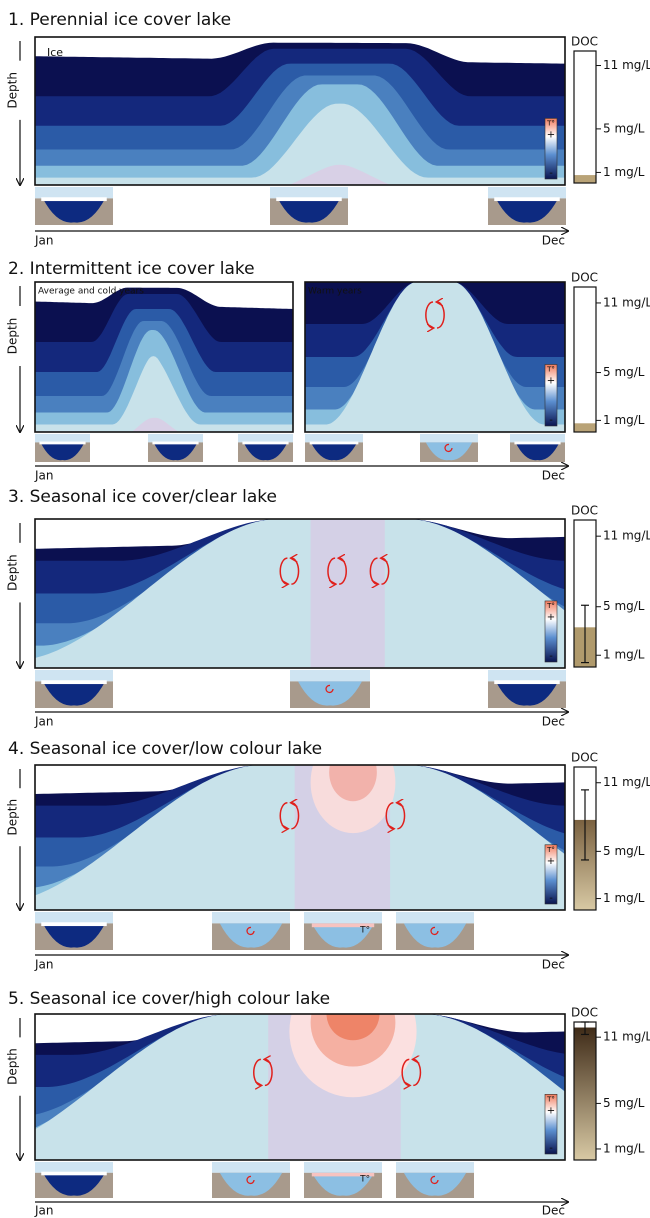 The height and width of the screenshot is (1218, 650). Describe the element at coordinates (91, 292) in the screenshot. I see `plot-label: Average and cold years` at that location.